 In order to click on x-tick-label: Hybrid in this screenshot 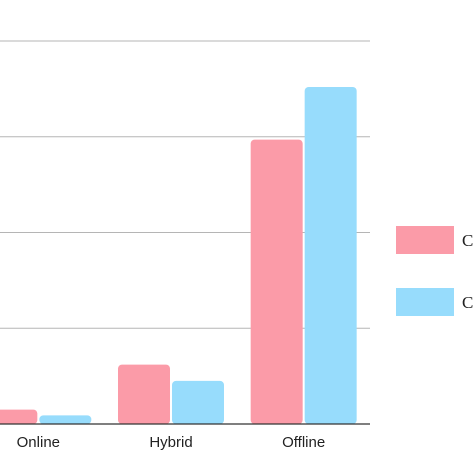, I will do `click(170, 442)`.